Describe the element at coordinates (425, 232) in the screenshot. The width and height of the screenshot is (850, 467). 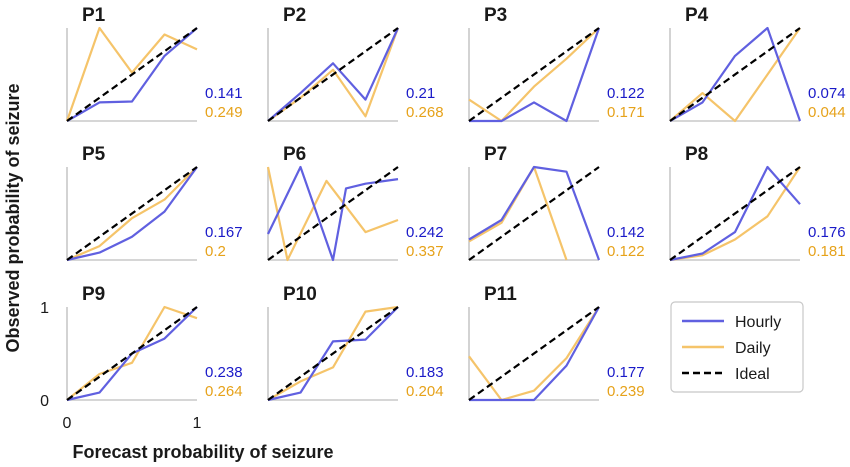
I see `hourly-score: 0.242` at that location.